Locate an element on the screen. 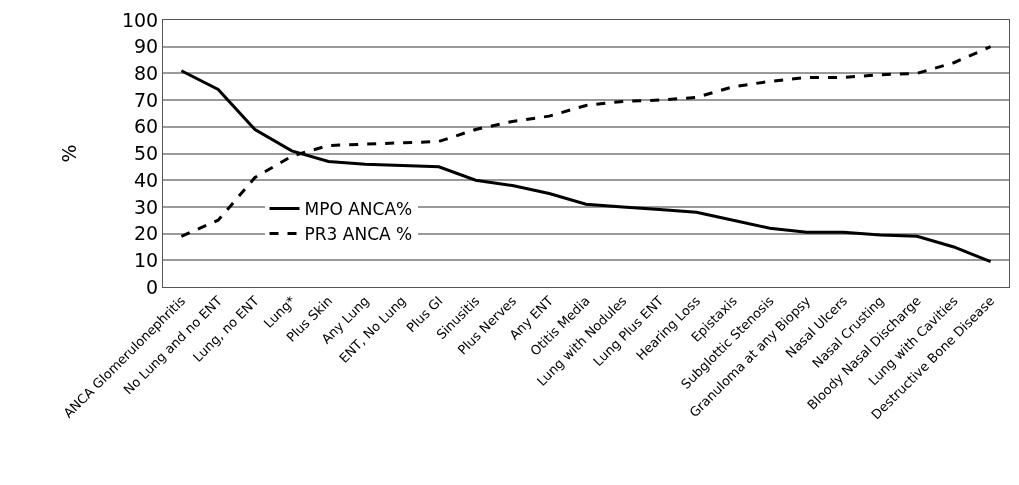 The width and height of the screenshot is (1019, 485). y-tick-label: 90 is located at coordinates (146, 46).